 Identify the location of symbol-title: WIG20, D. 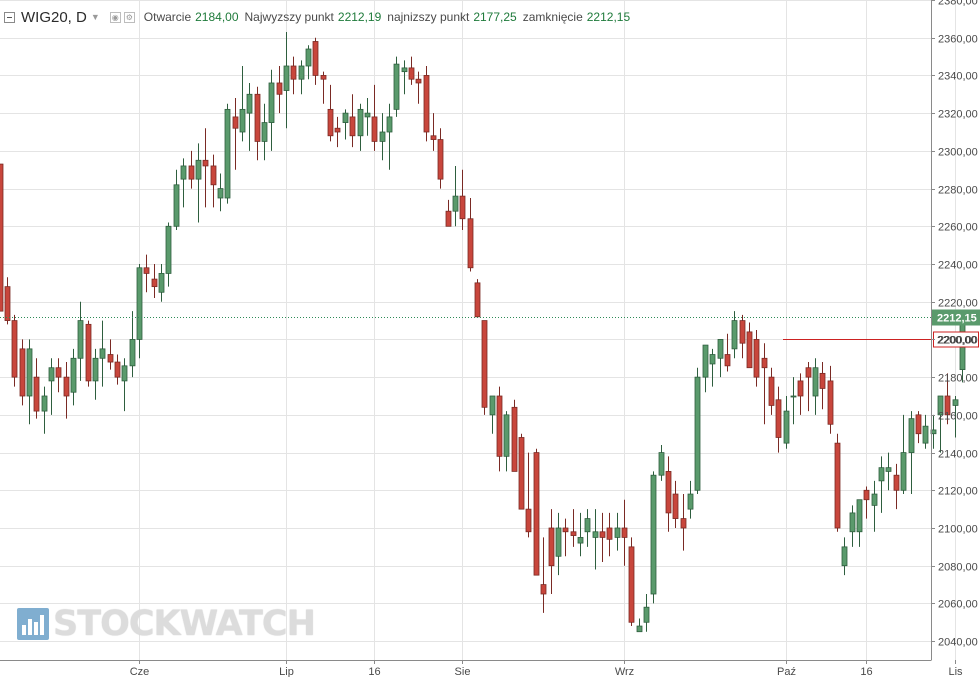
(54, 17).